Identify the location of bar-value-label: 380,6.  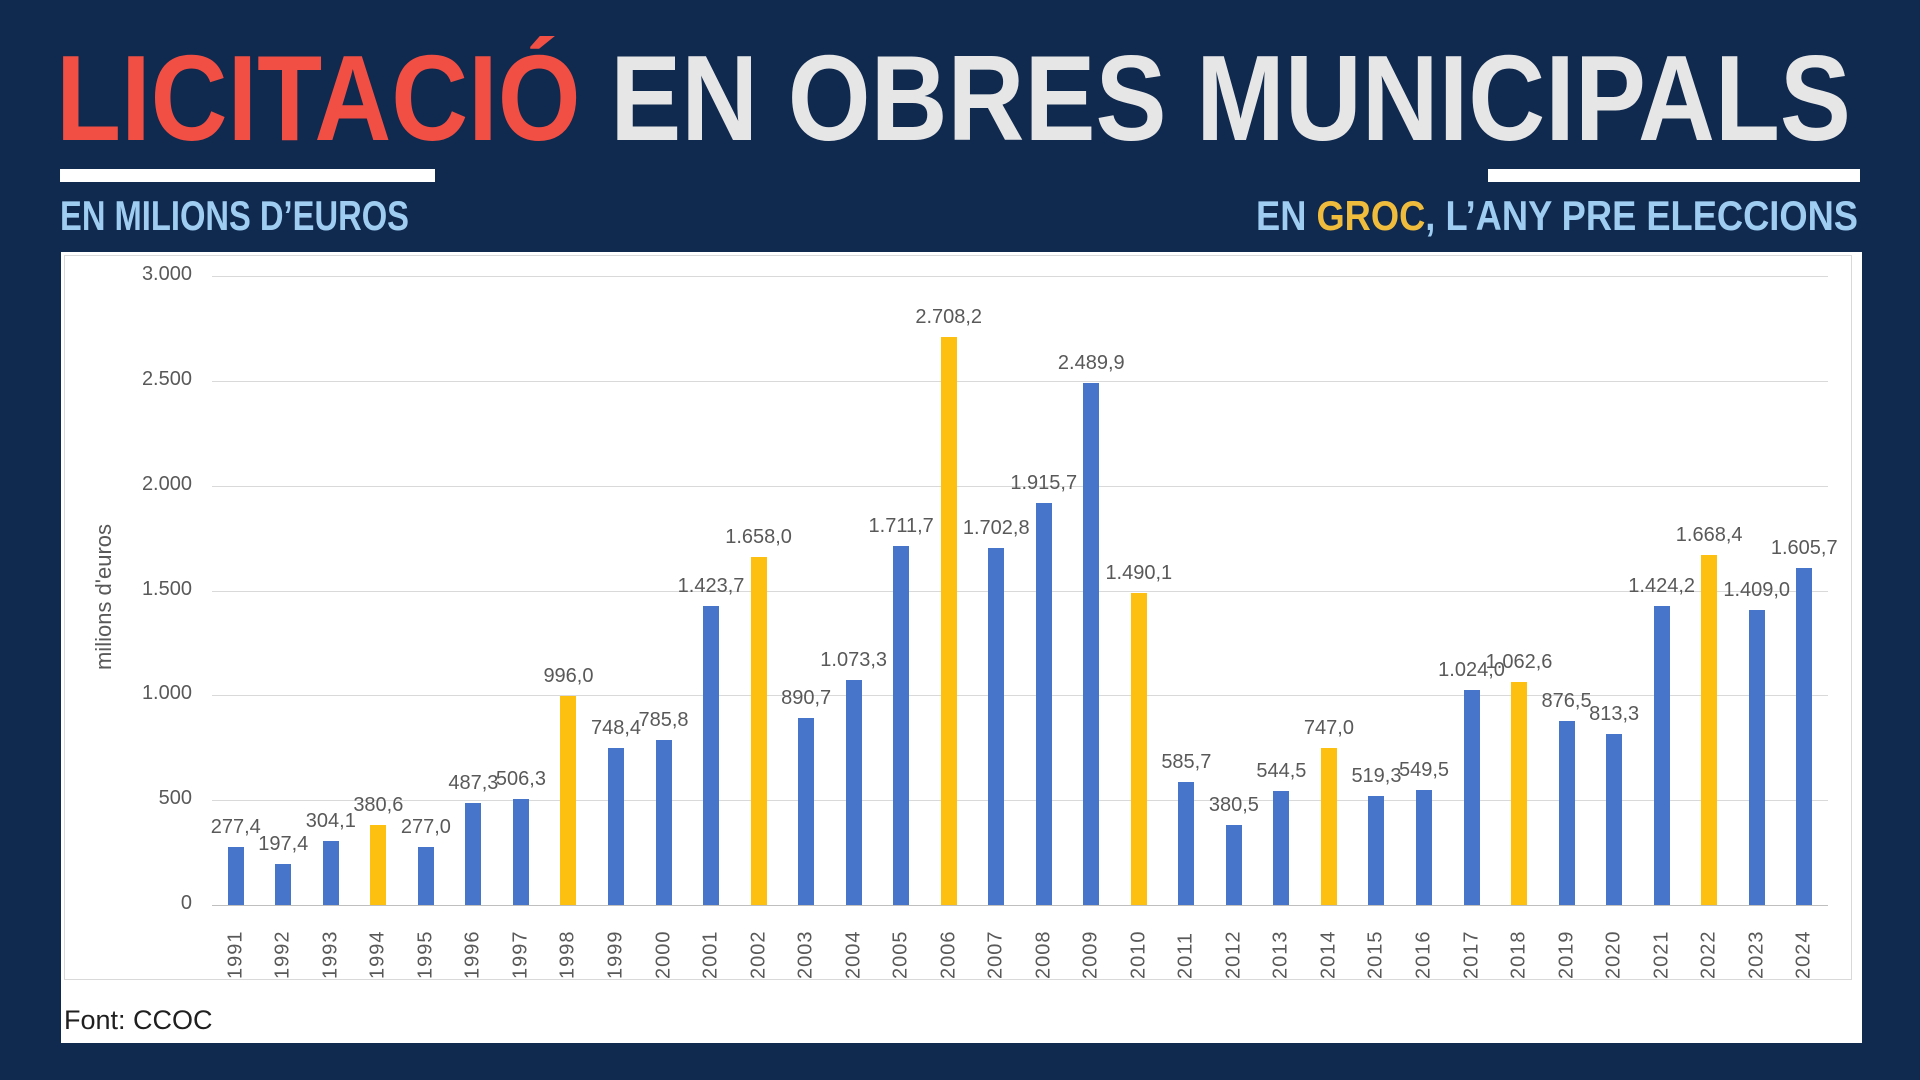
(378, 805).